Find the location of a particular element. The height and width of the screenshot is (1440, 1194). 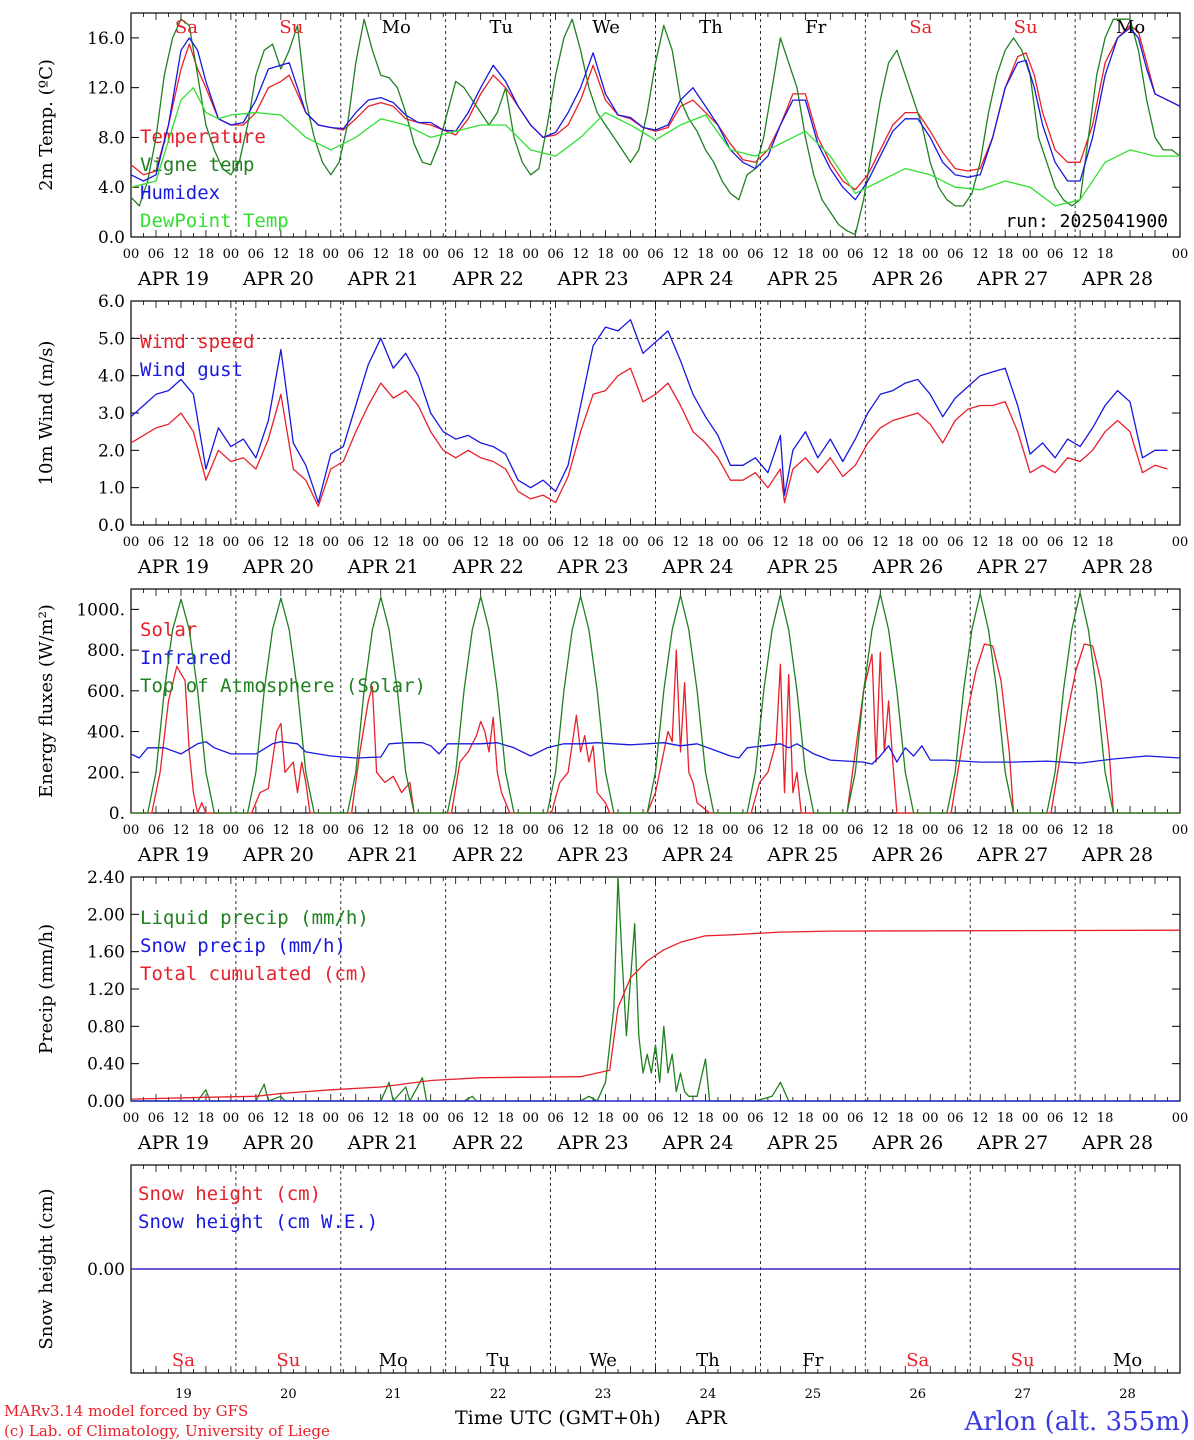

day-number-label: 27 is located at coordinates (1022, 1394).